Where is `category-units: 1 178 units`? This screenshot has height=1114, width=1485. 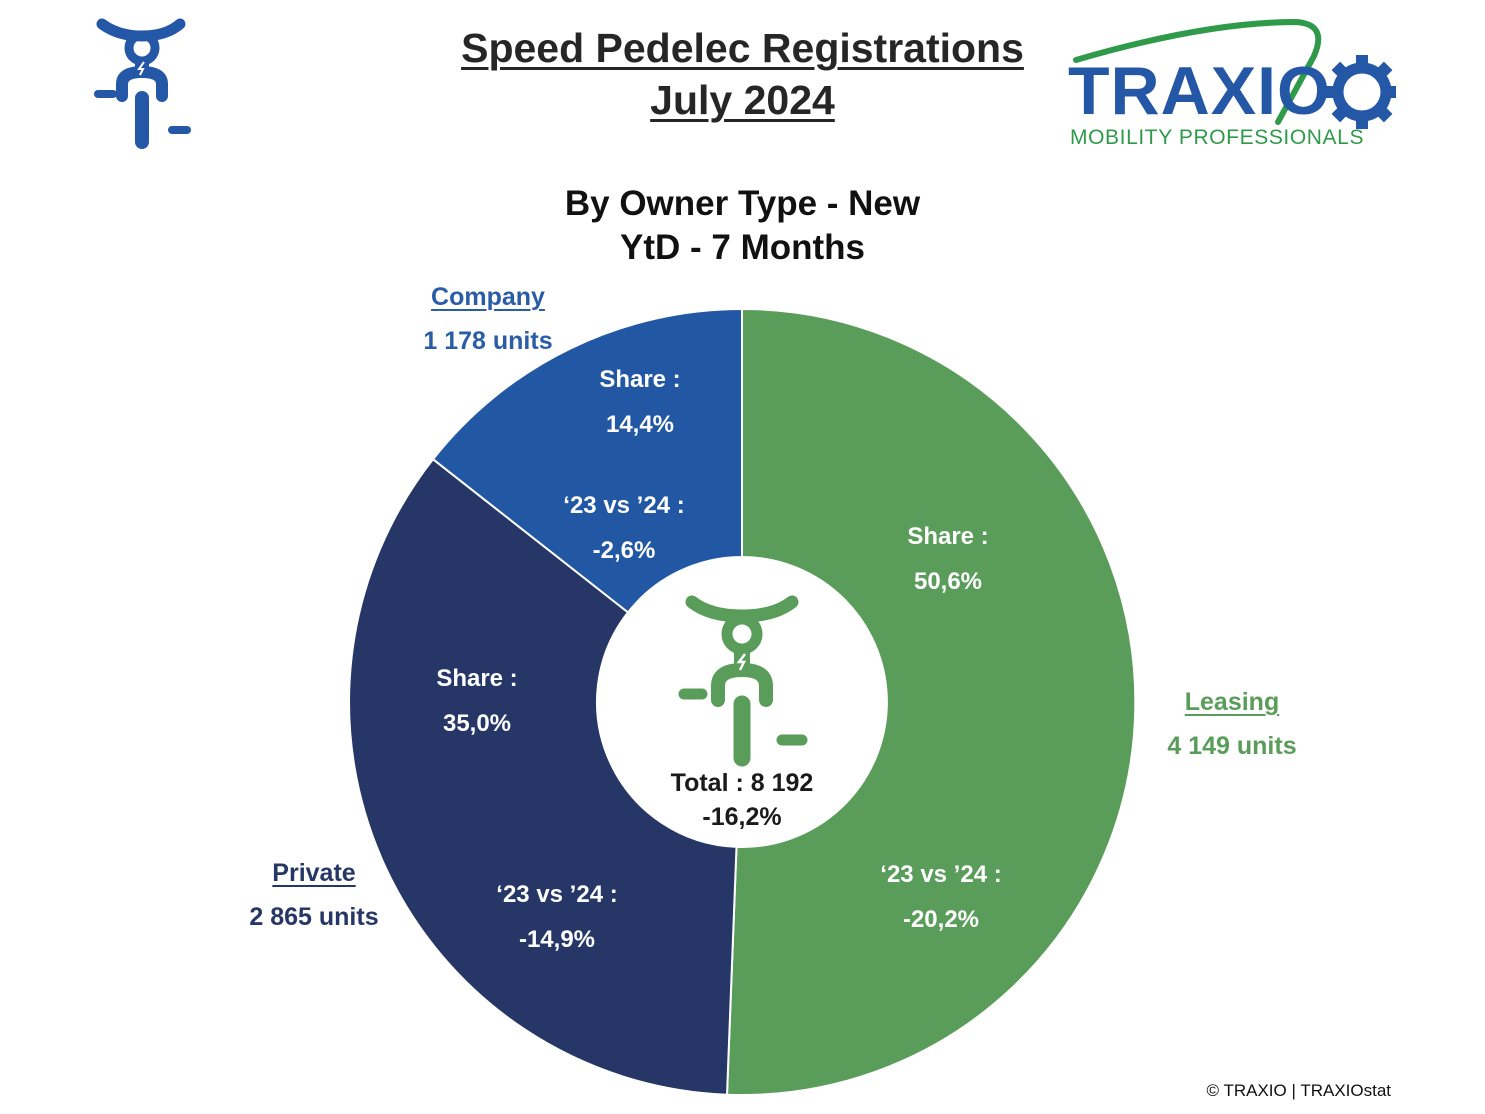 category-units: 1 178 units is located at coordinates (488, 341).